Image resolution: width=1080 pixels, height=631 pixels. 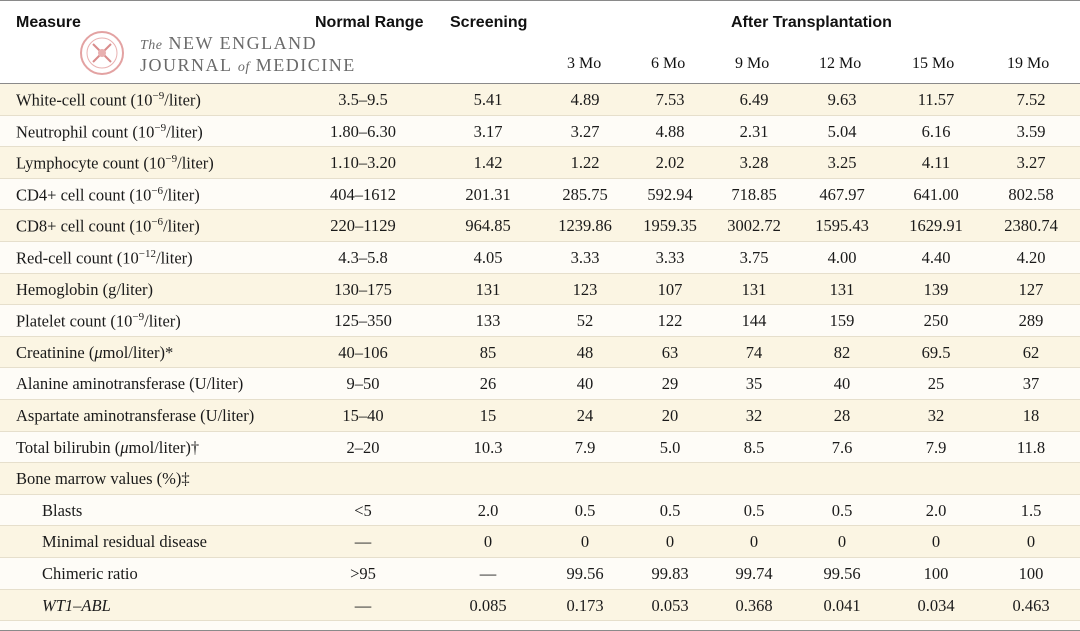 What do you see at coordinates (488, 289) in the screenshot?
I see `cell-screening: 131` at bounding box center [488, 289].